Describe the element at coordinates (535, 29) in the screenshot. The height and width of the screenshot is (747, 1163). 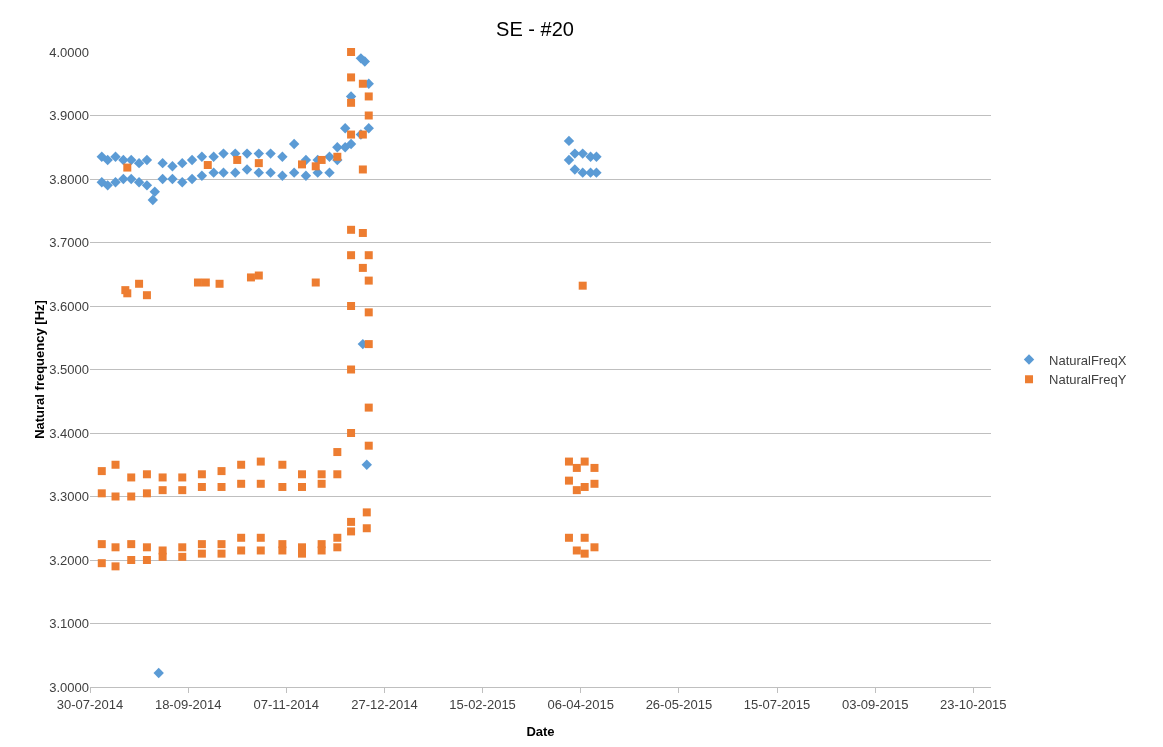
I see `chart-title: SE - #20` at that location.